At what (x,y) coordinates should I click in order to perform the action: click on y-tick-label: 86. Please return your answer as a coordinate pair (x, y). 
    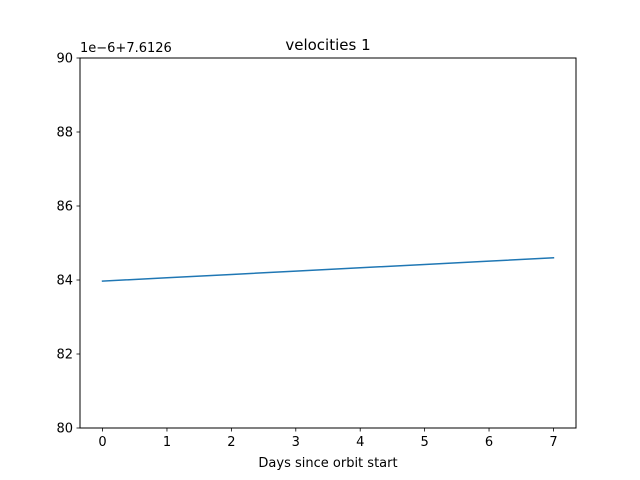
    Looking at the image, I should click on (64, 207).